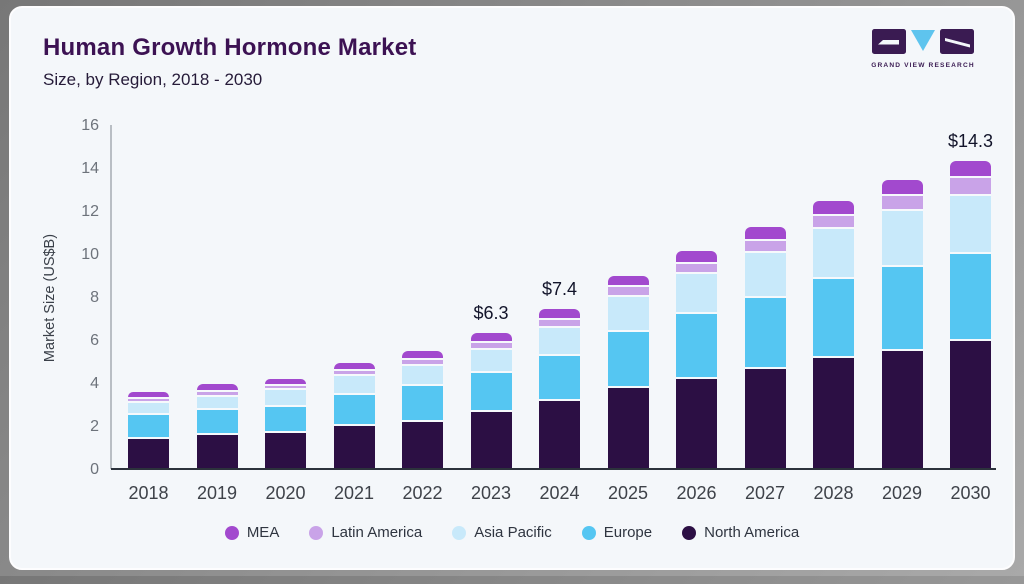  I want to click on x-tick-label: 2026, so click(696, 493).